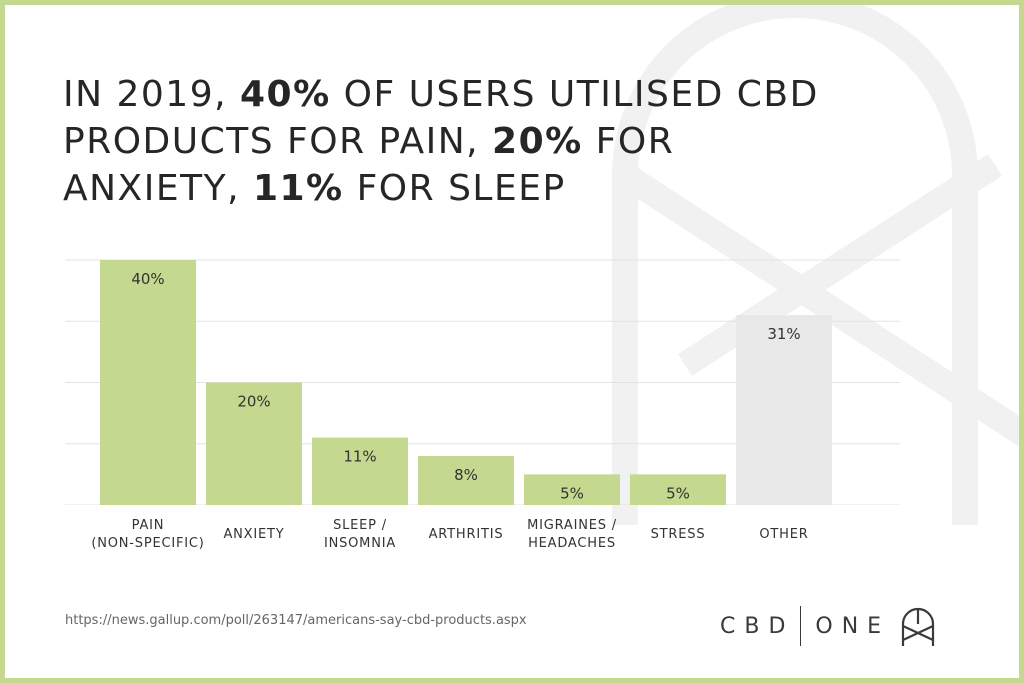  What do you see at coordinates (572, 535) in the screenshot?
I see `category-label: MIGRAINES / HEADACHES` at bounding box center [572, 535].